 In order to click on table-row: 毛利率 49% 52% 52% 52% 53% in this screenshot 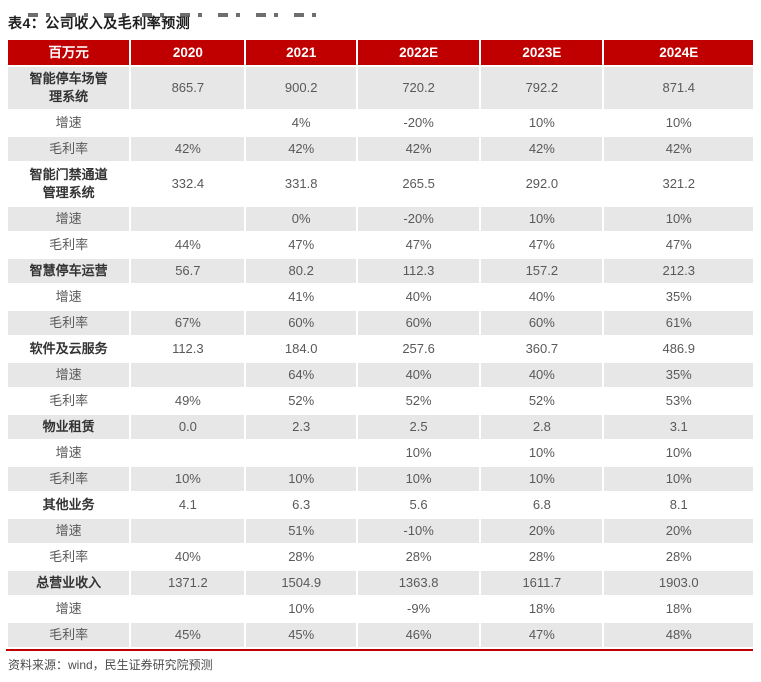, I will do `click(380, 401)`.